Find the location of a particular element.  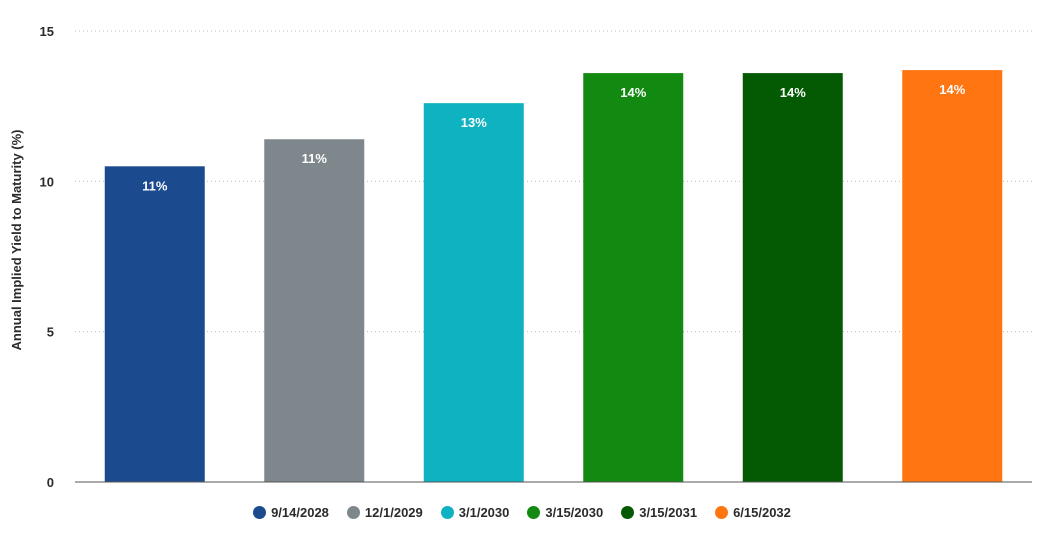

legend-item: 12/1/2029 is located at coordinates (384, 512).